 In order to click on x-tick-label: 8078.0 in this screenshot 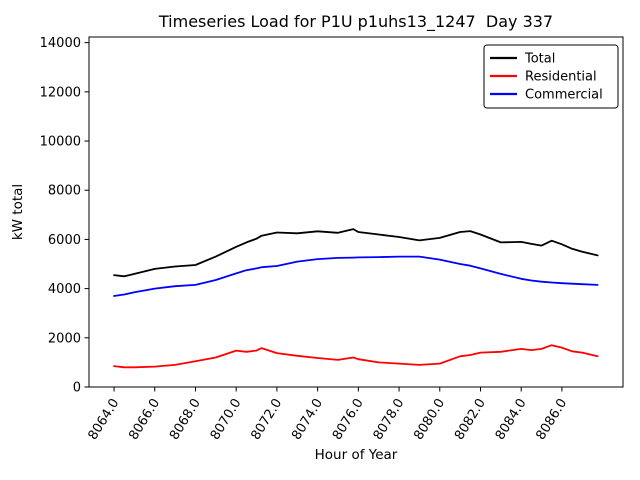, I will do `click(389, 419)`.